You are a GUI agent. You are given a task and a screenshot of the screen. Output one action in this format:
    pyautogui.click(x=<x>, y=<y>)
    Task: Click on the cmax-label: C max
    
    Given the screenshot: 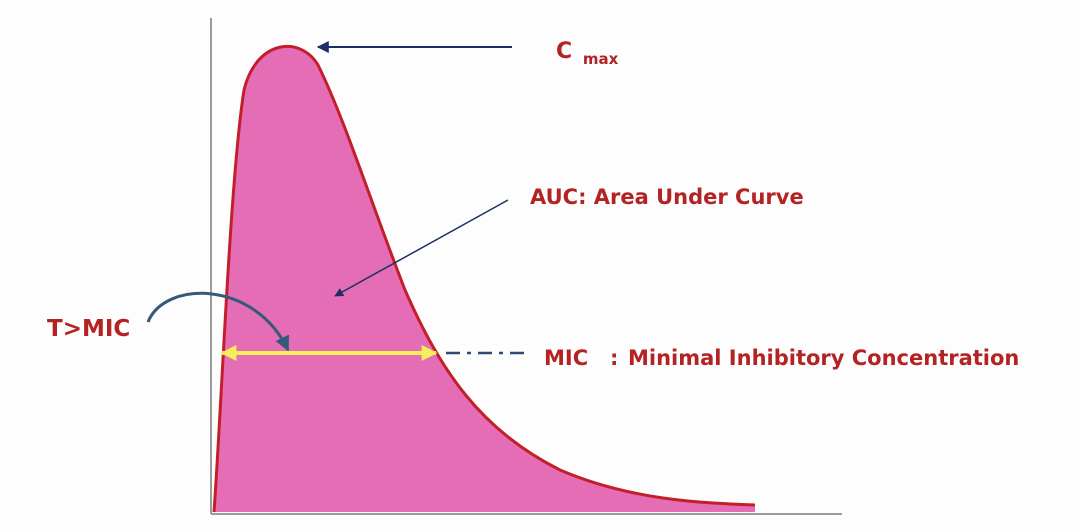 What is the action you would take?
    pyautogui.click(x=587, y=53)
    